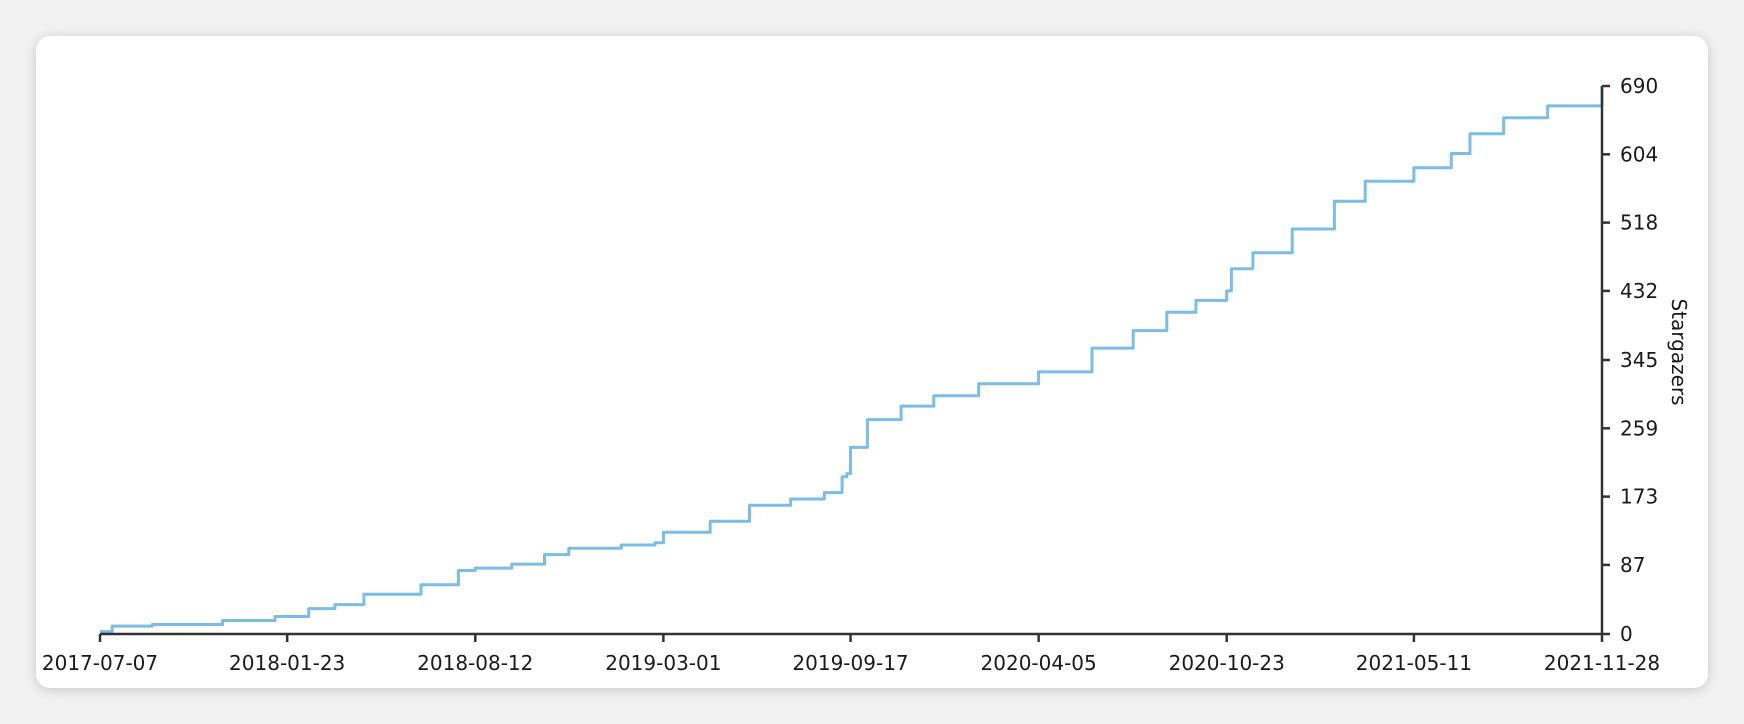  What do you see at coordinates (1639, 360) in the screenshot?
I see `y-tick-label: 345` at bounding box center [1639, 360].